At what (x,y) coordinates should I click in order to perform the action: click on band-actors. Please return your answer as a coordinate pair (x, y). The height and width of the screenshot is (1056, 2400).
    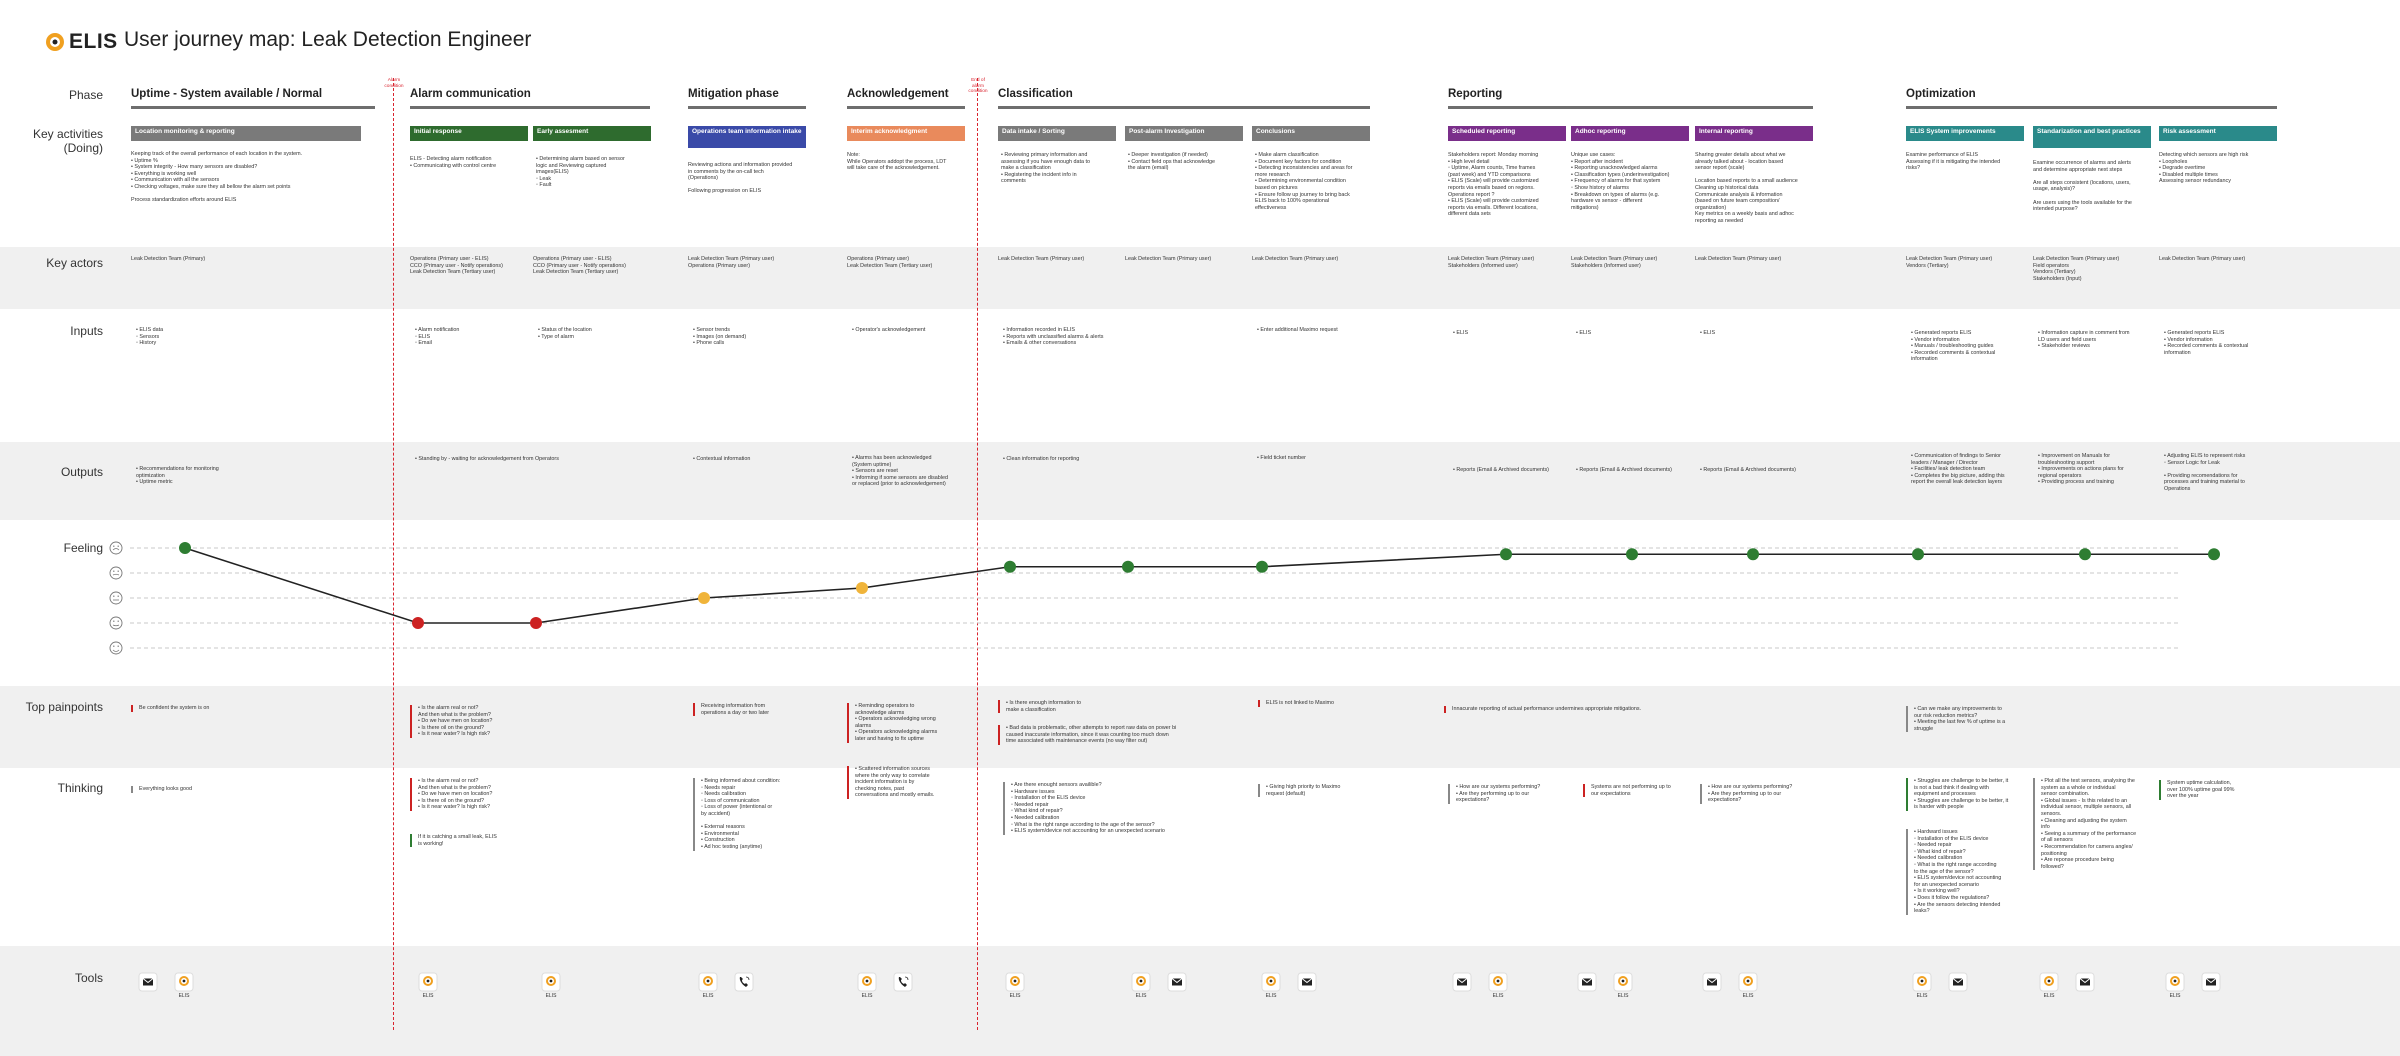
    Looking at the image, I should click on (1200, 278).